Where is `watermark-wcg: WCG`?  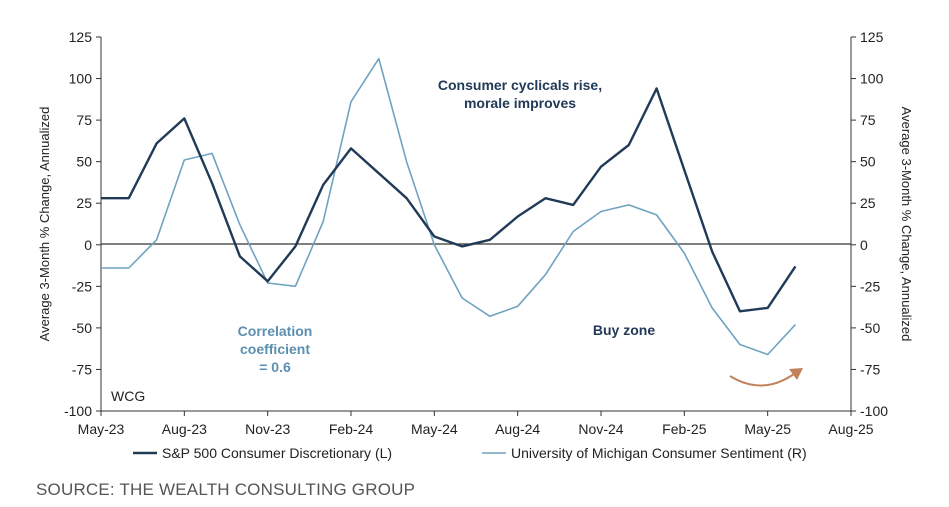 watermark-wcg: WCG is located at coordinates (128, 396).